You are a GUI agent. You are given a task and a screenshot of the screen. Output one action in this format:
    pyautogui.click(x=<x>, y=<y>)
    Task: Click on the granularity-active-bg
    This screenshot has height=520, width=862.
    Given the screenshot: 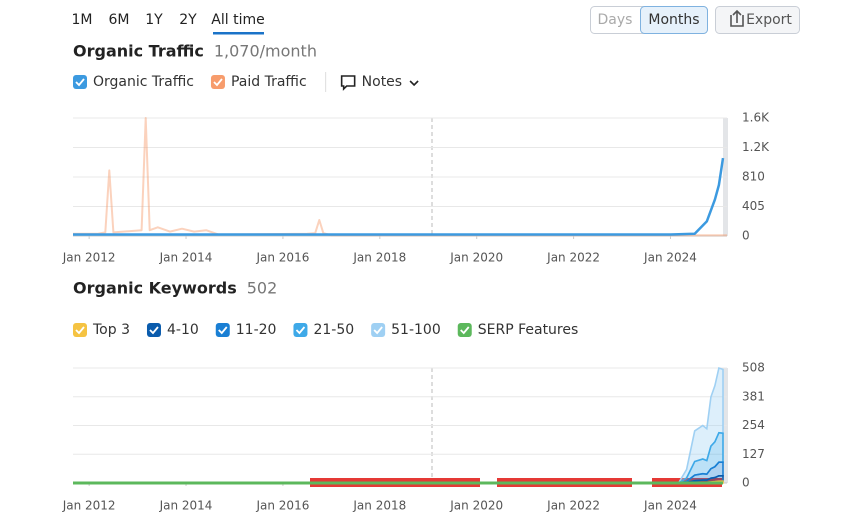 What is the action you would take?
    pyautogui.click(x=674, y=20)
    